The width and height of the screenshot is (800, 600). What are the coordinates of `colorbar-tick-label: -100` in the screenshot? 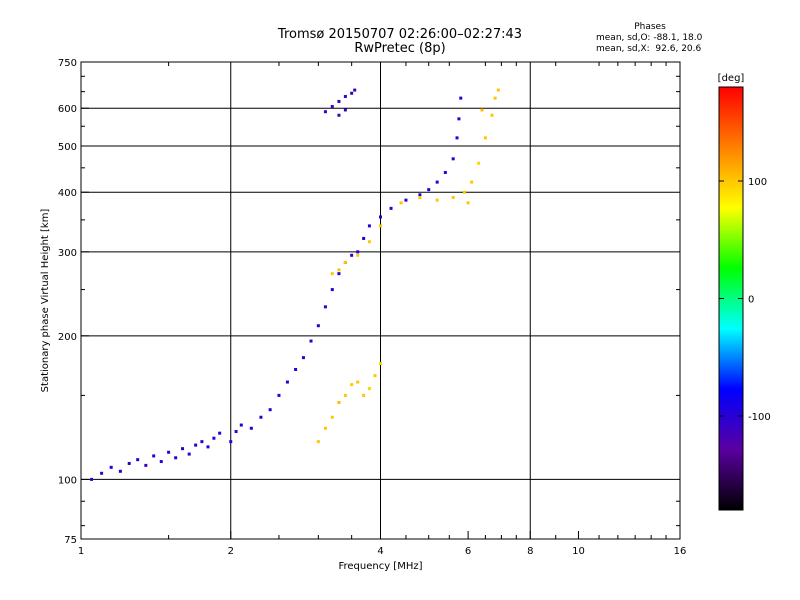 It's located at (759, 417).